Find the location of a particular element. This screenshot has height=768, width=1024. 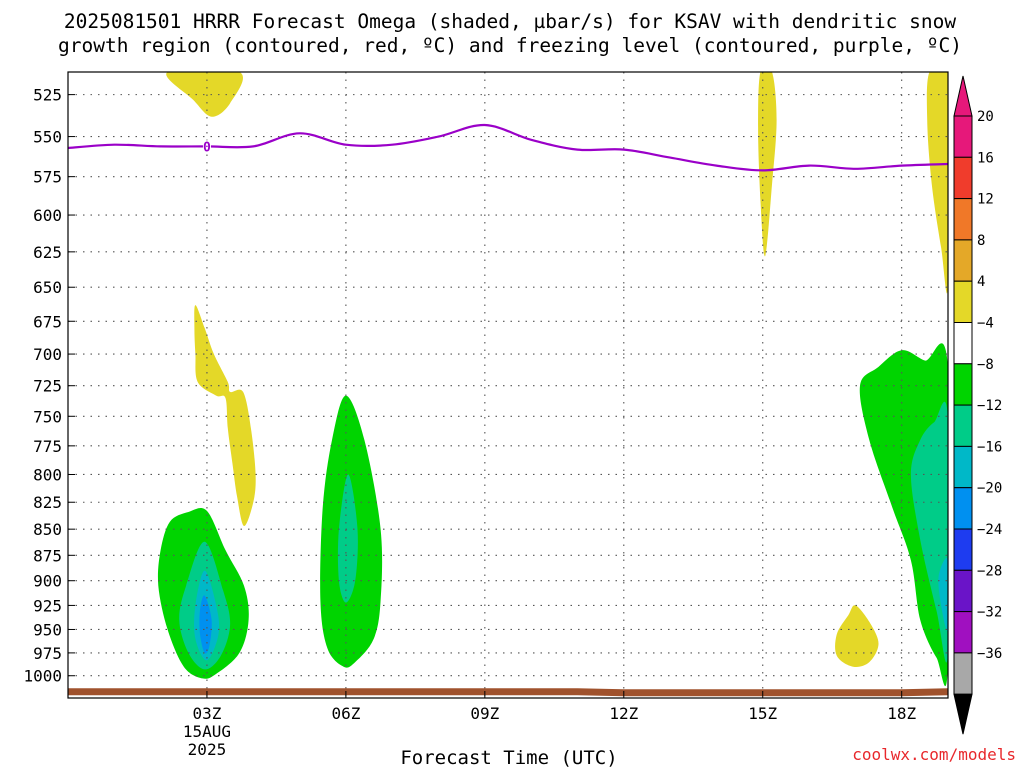

colorbar-label-7: −12 is located at coordinates (989, 406).